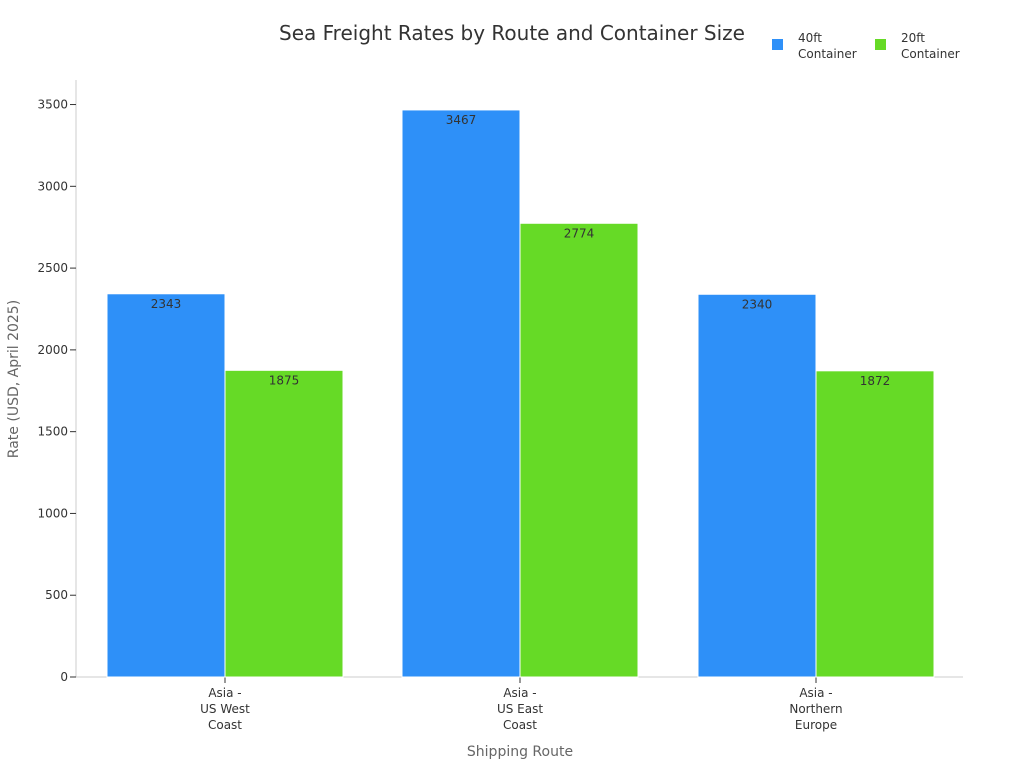  What do you see at coordinates (520, 709) in the screenshot?
I see `x-tick-label: Asia -US East Coast` at bounding box center [520, 709].